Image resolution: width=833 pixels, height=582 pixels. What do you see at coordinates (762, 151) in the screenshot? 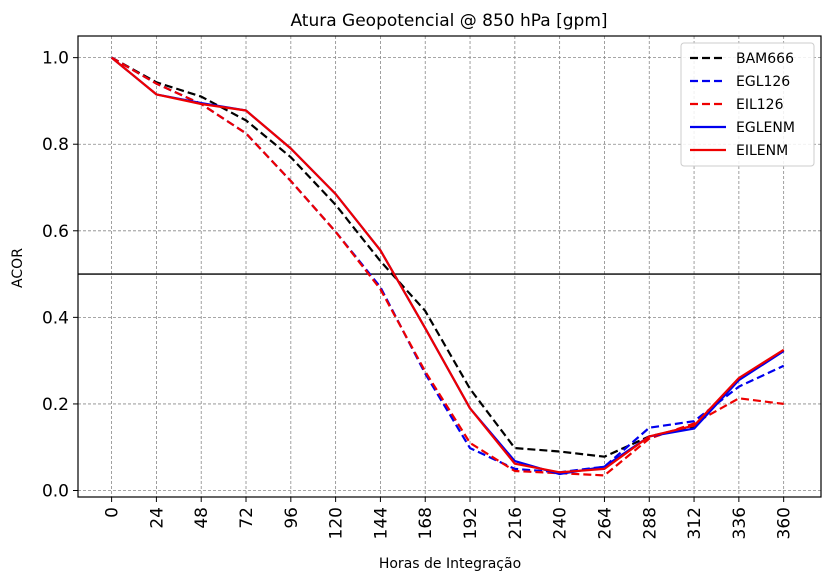
I see `legend-label-eilenm: EILENM` at bounding box center [762, 151].